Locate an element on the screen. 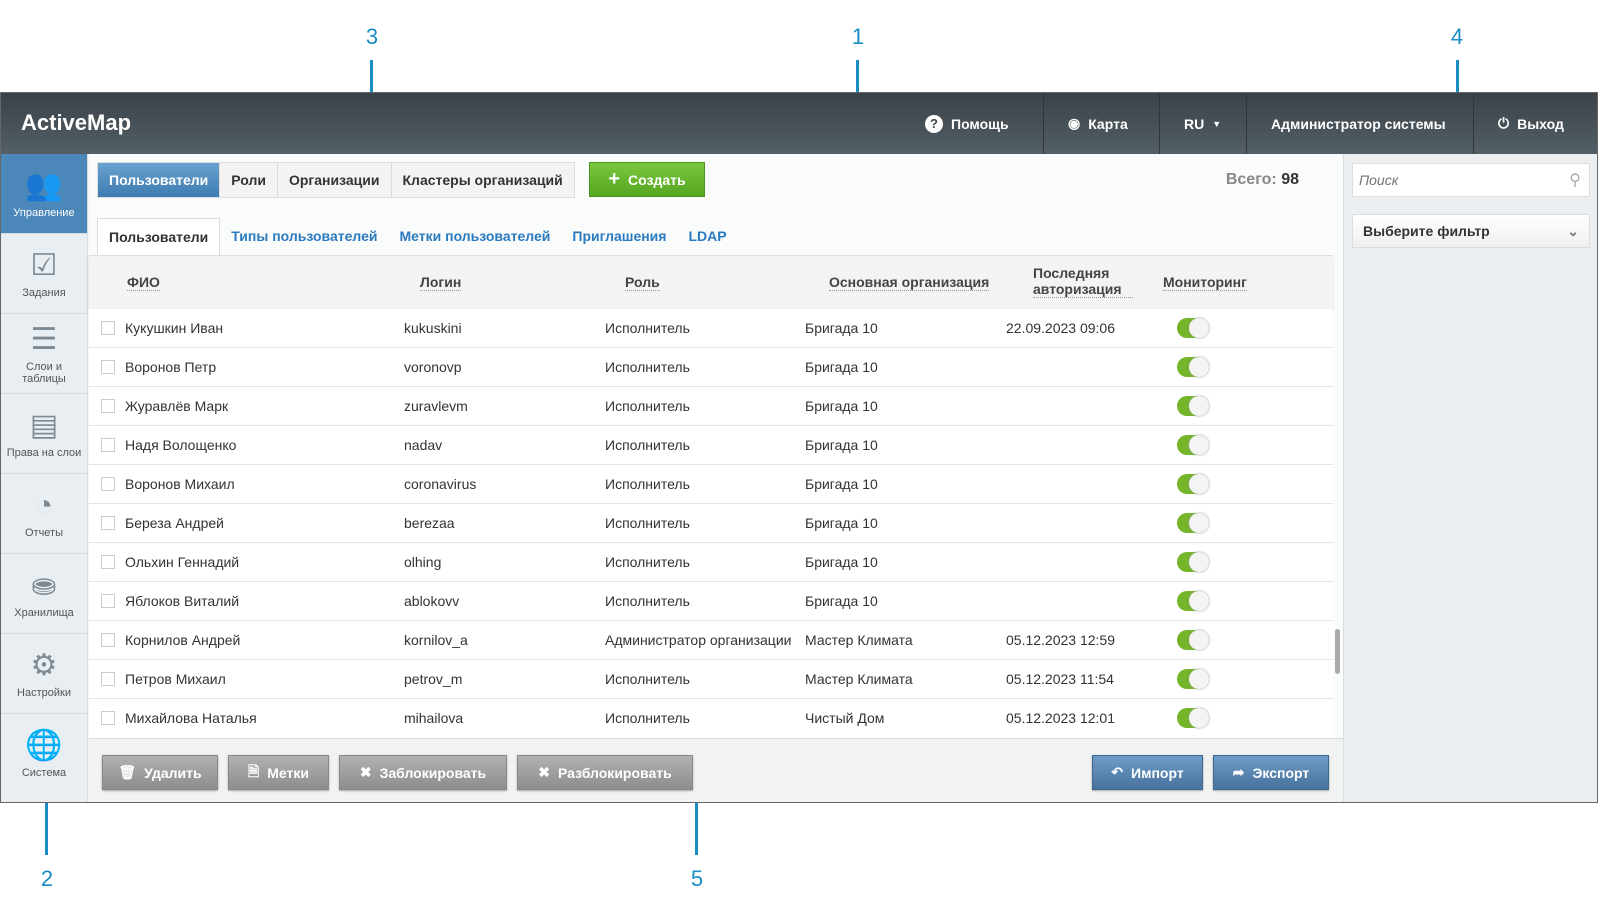 This screenshot has height=915, width=1598. export-button: ➦ Экспорт is located at coordinates (1271, 772).